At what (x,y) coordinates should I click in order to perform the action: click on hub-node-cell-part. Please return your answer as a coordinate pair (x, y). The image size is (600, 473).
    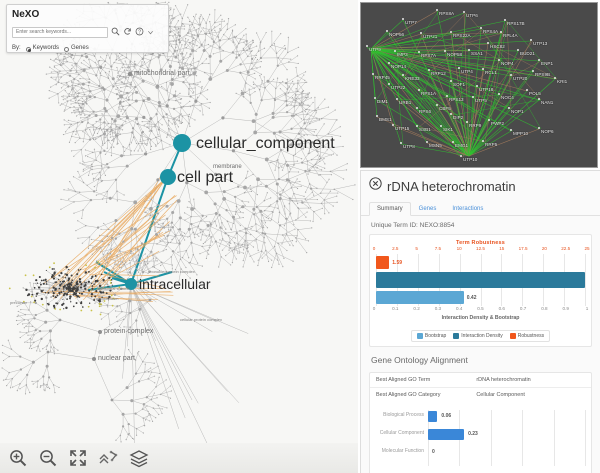
    Looking at the image, I should click on (168, 177).